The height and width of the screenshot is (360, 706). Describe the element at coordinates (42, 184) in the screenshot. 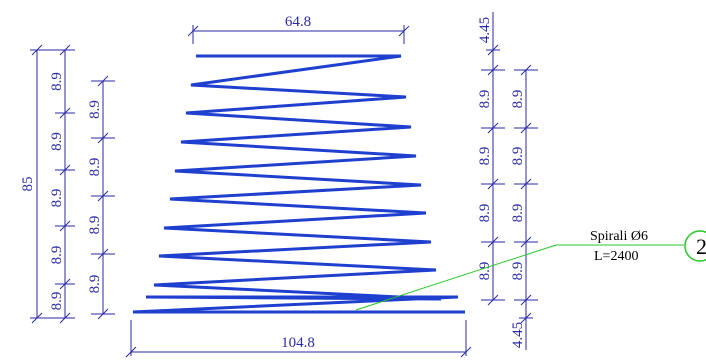

I see `total-height-dimension` at that location.